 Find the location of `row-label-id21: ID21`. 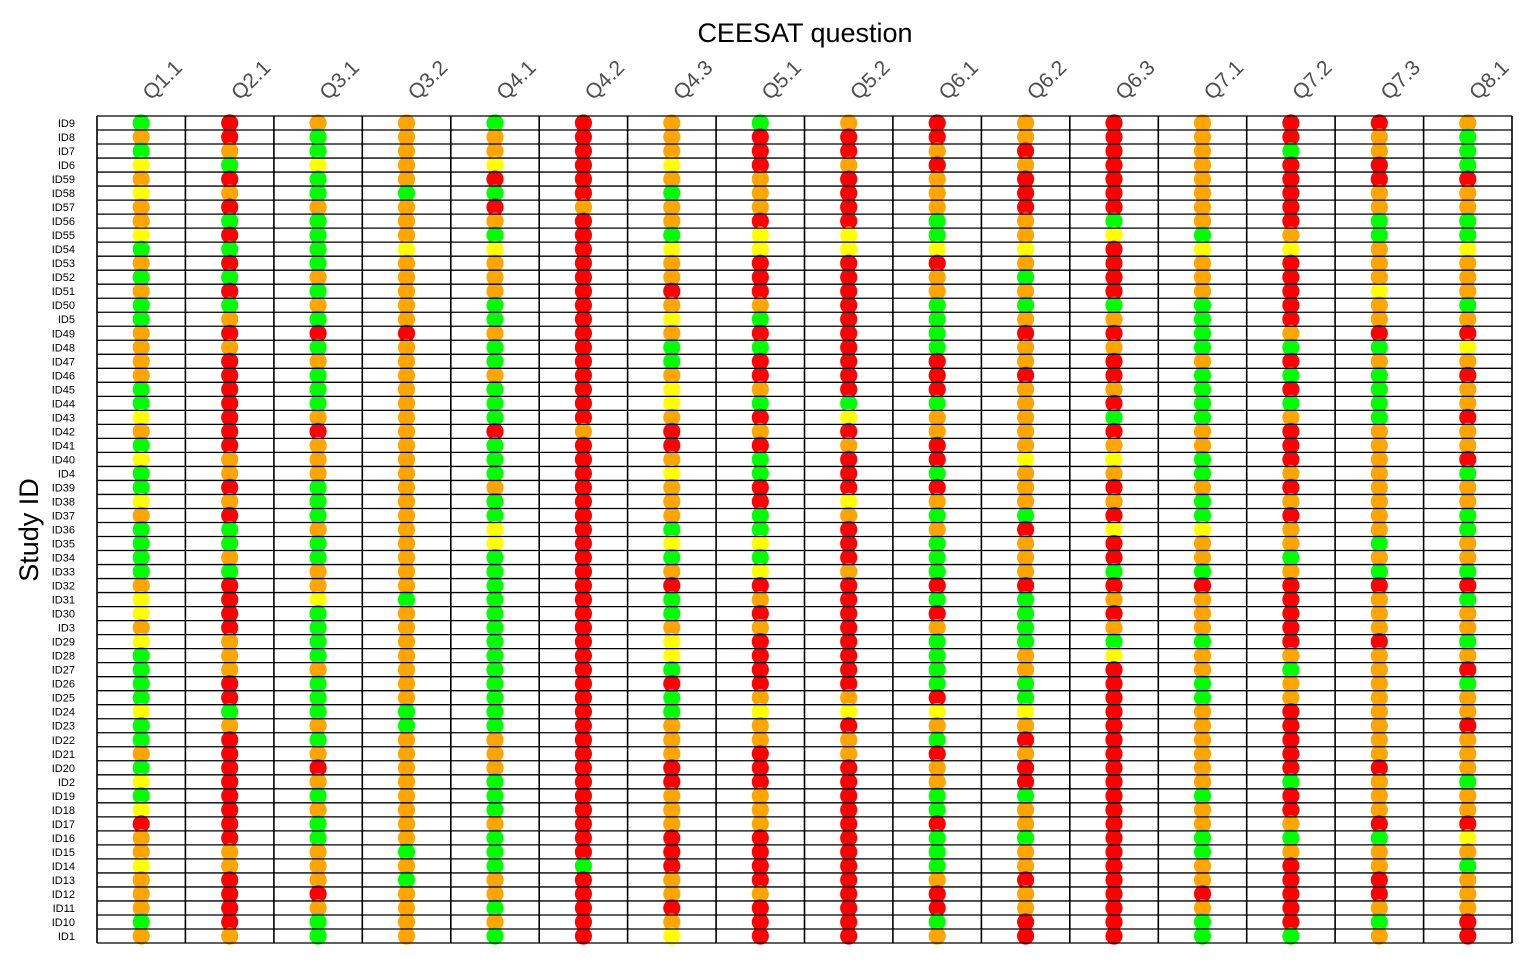

row-label-id21: ID21 is located at coordinates (63, 755).